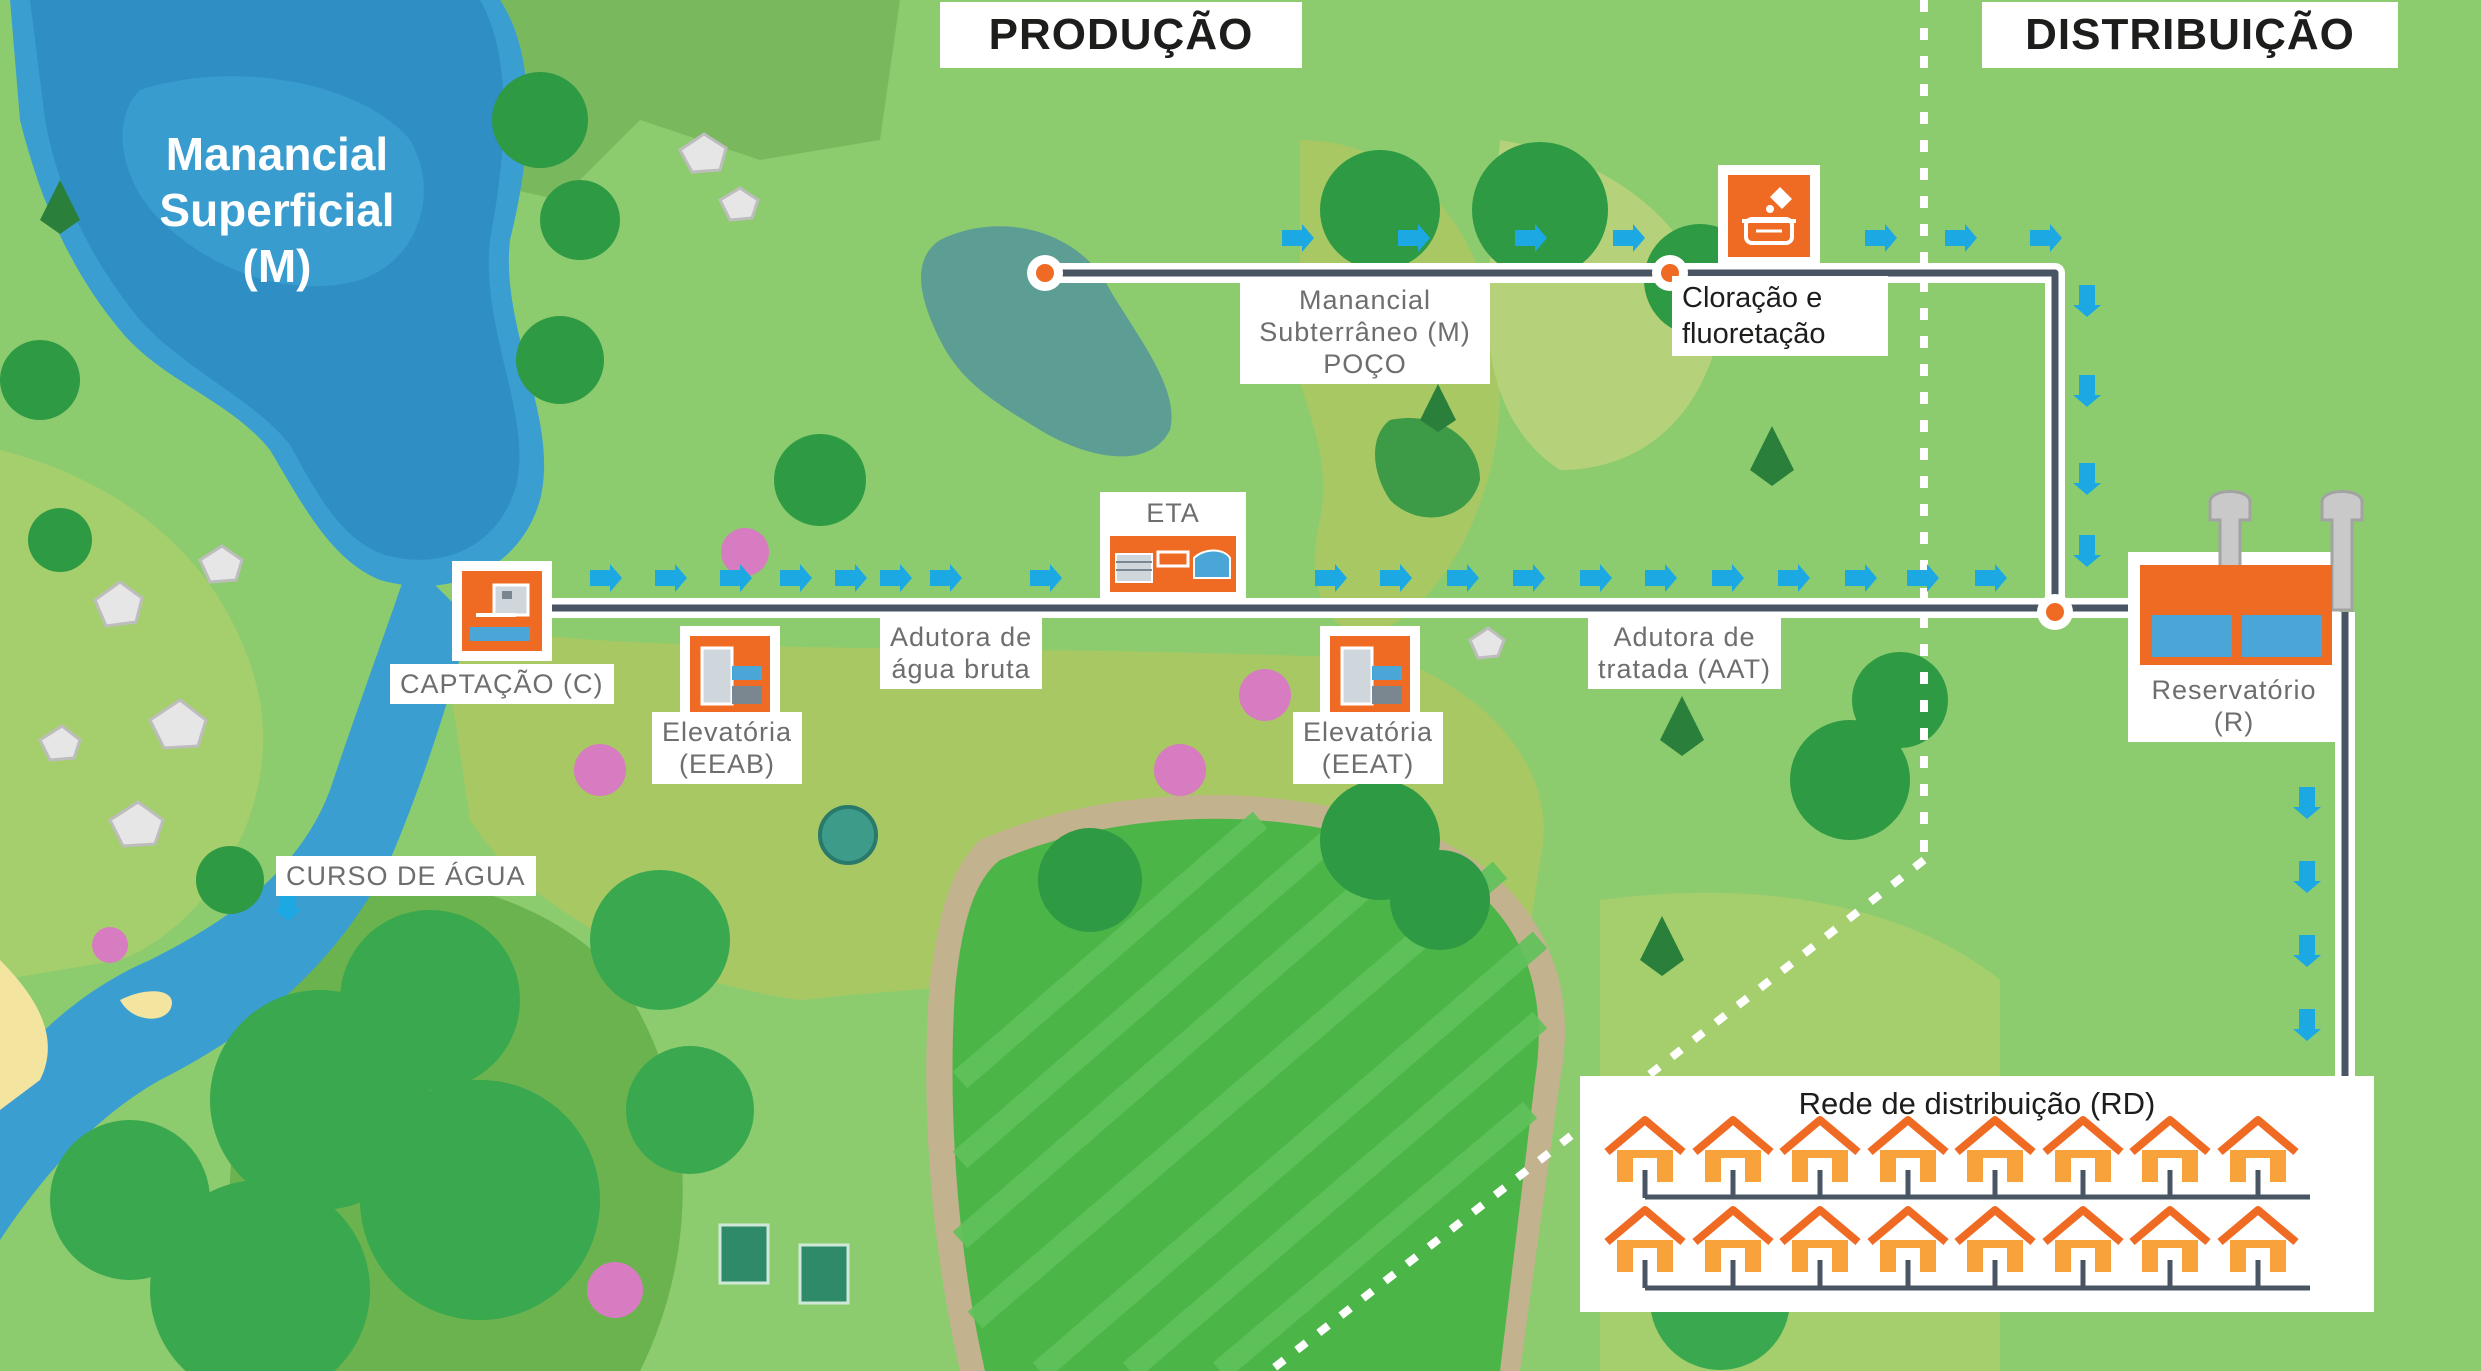  Describe the element at coordinates (2246, 582) in the screenshot. I see `reservoir-station` at that location.